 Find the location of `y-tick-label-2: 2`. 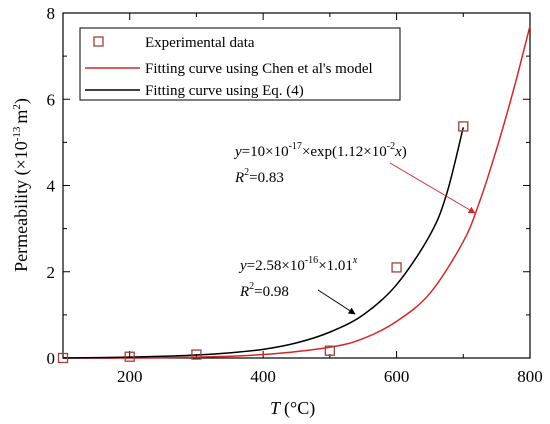

y-tick-label-2: 2 is located at coordinates (51, 272).